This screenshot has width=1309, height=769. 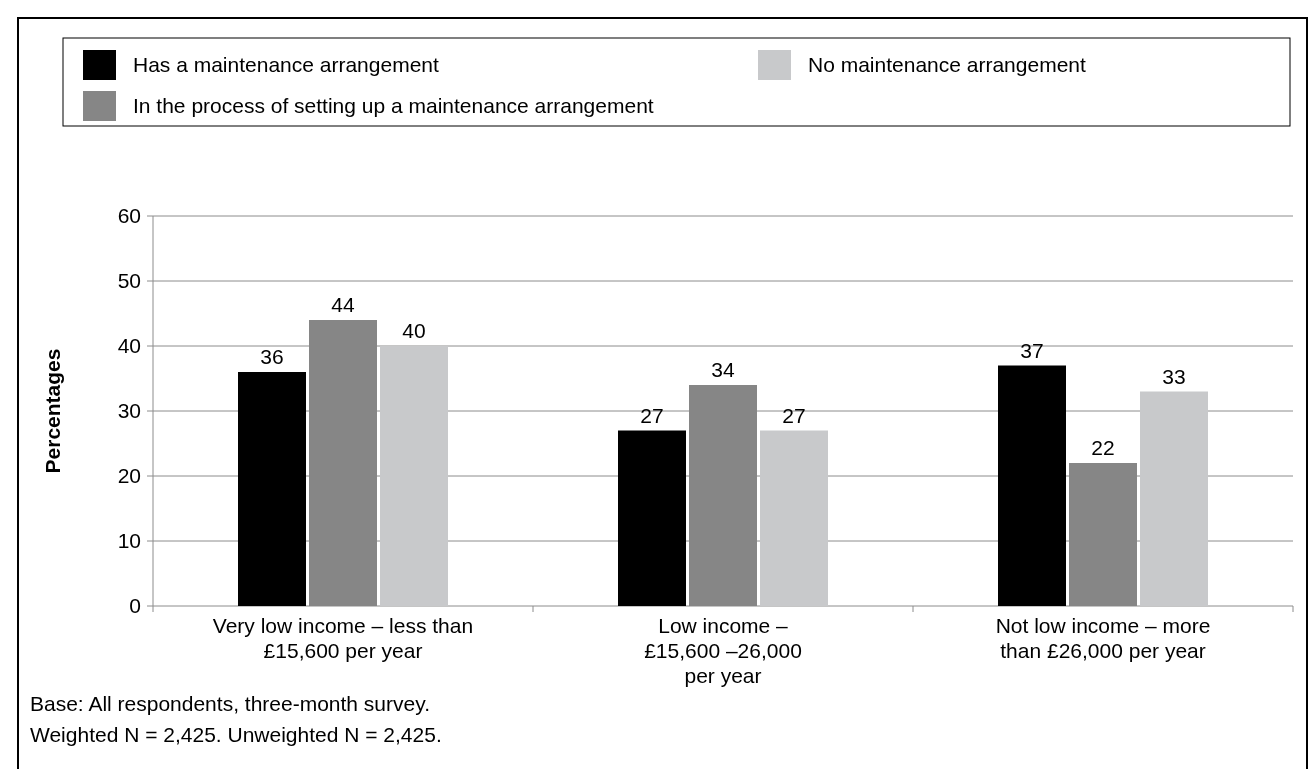 I want to click on x-tick-label: Very low income – less than £15,600 per year, so click(x=343, y=638).